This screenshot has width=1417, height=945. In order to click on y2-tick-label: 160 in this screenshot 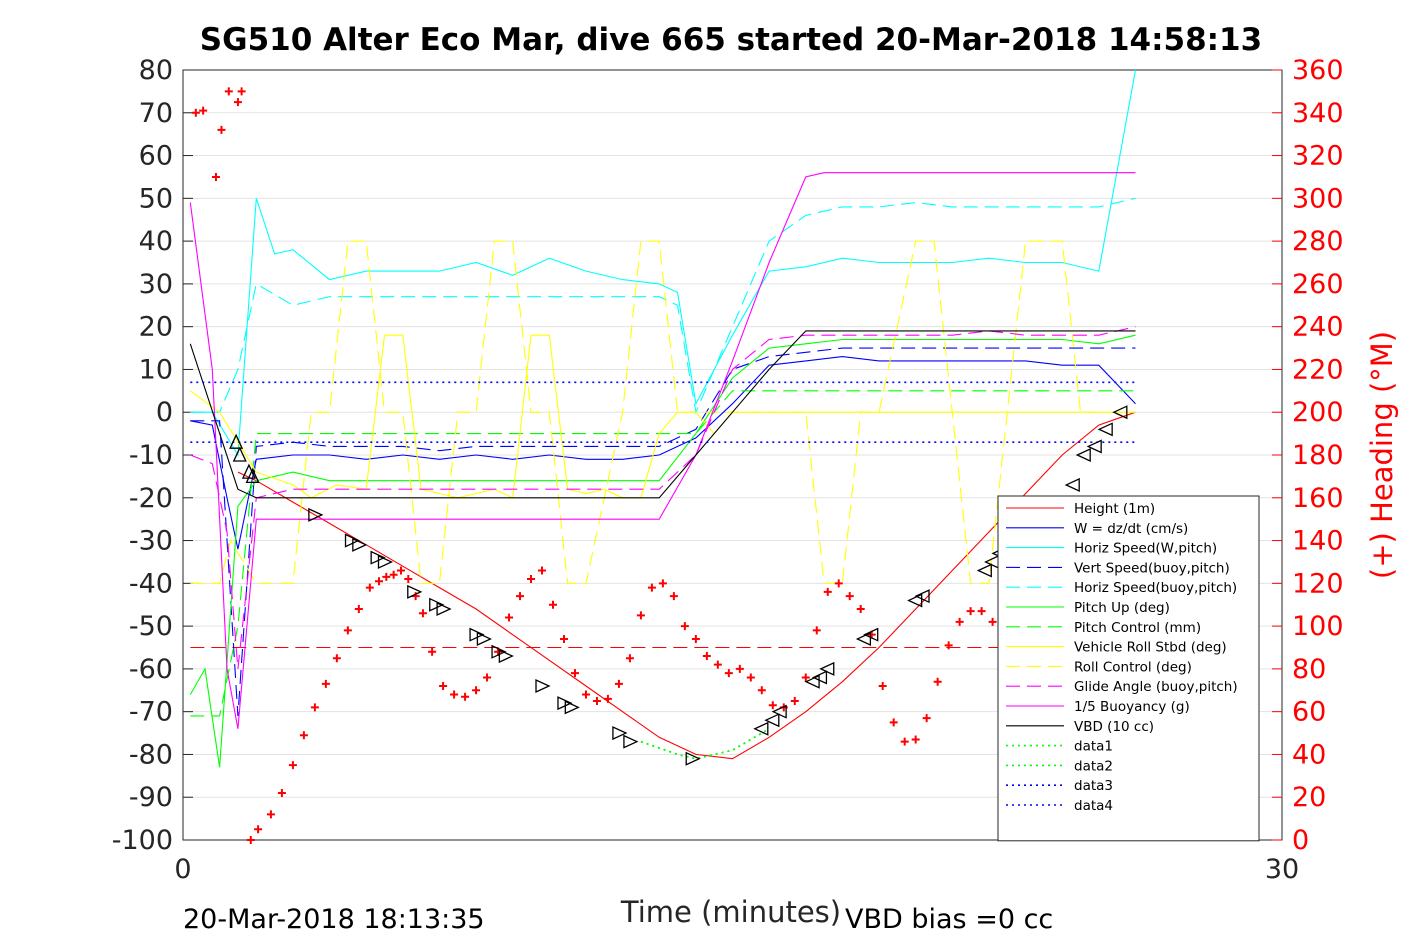, I will do `click(1318, 498)`.